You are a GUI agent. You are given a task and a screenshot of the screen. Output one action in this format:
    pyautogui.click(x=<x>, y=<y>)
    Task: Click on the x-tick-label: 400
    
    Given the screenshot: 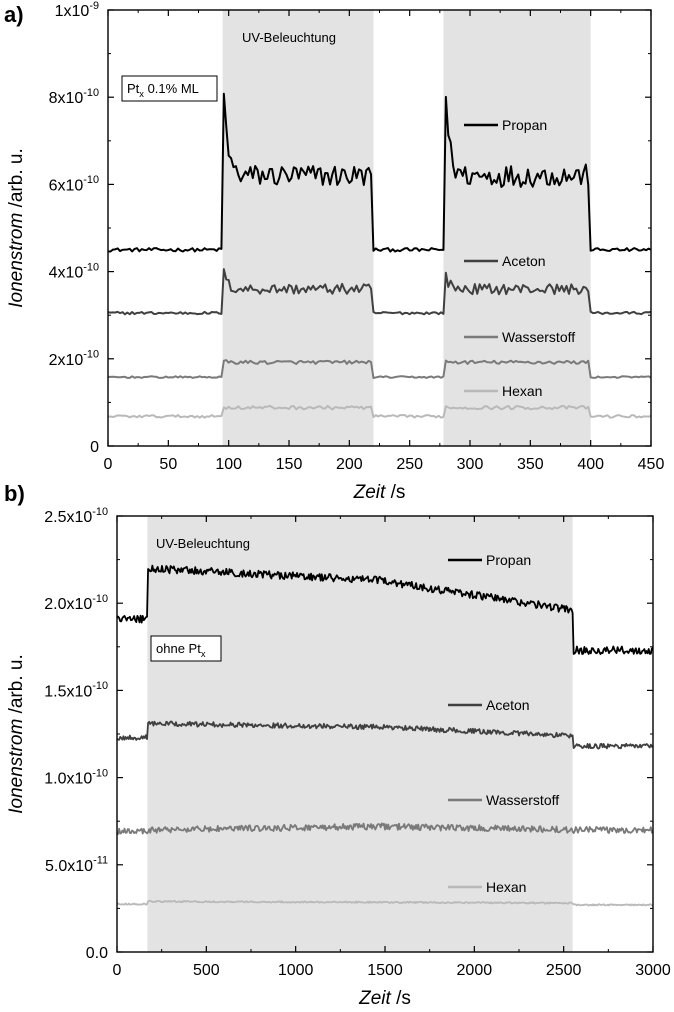 What is the action you would take?
    pyautogui.click(x=590, y=464)
    